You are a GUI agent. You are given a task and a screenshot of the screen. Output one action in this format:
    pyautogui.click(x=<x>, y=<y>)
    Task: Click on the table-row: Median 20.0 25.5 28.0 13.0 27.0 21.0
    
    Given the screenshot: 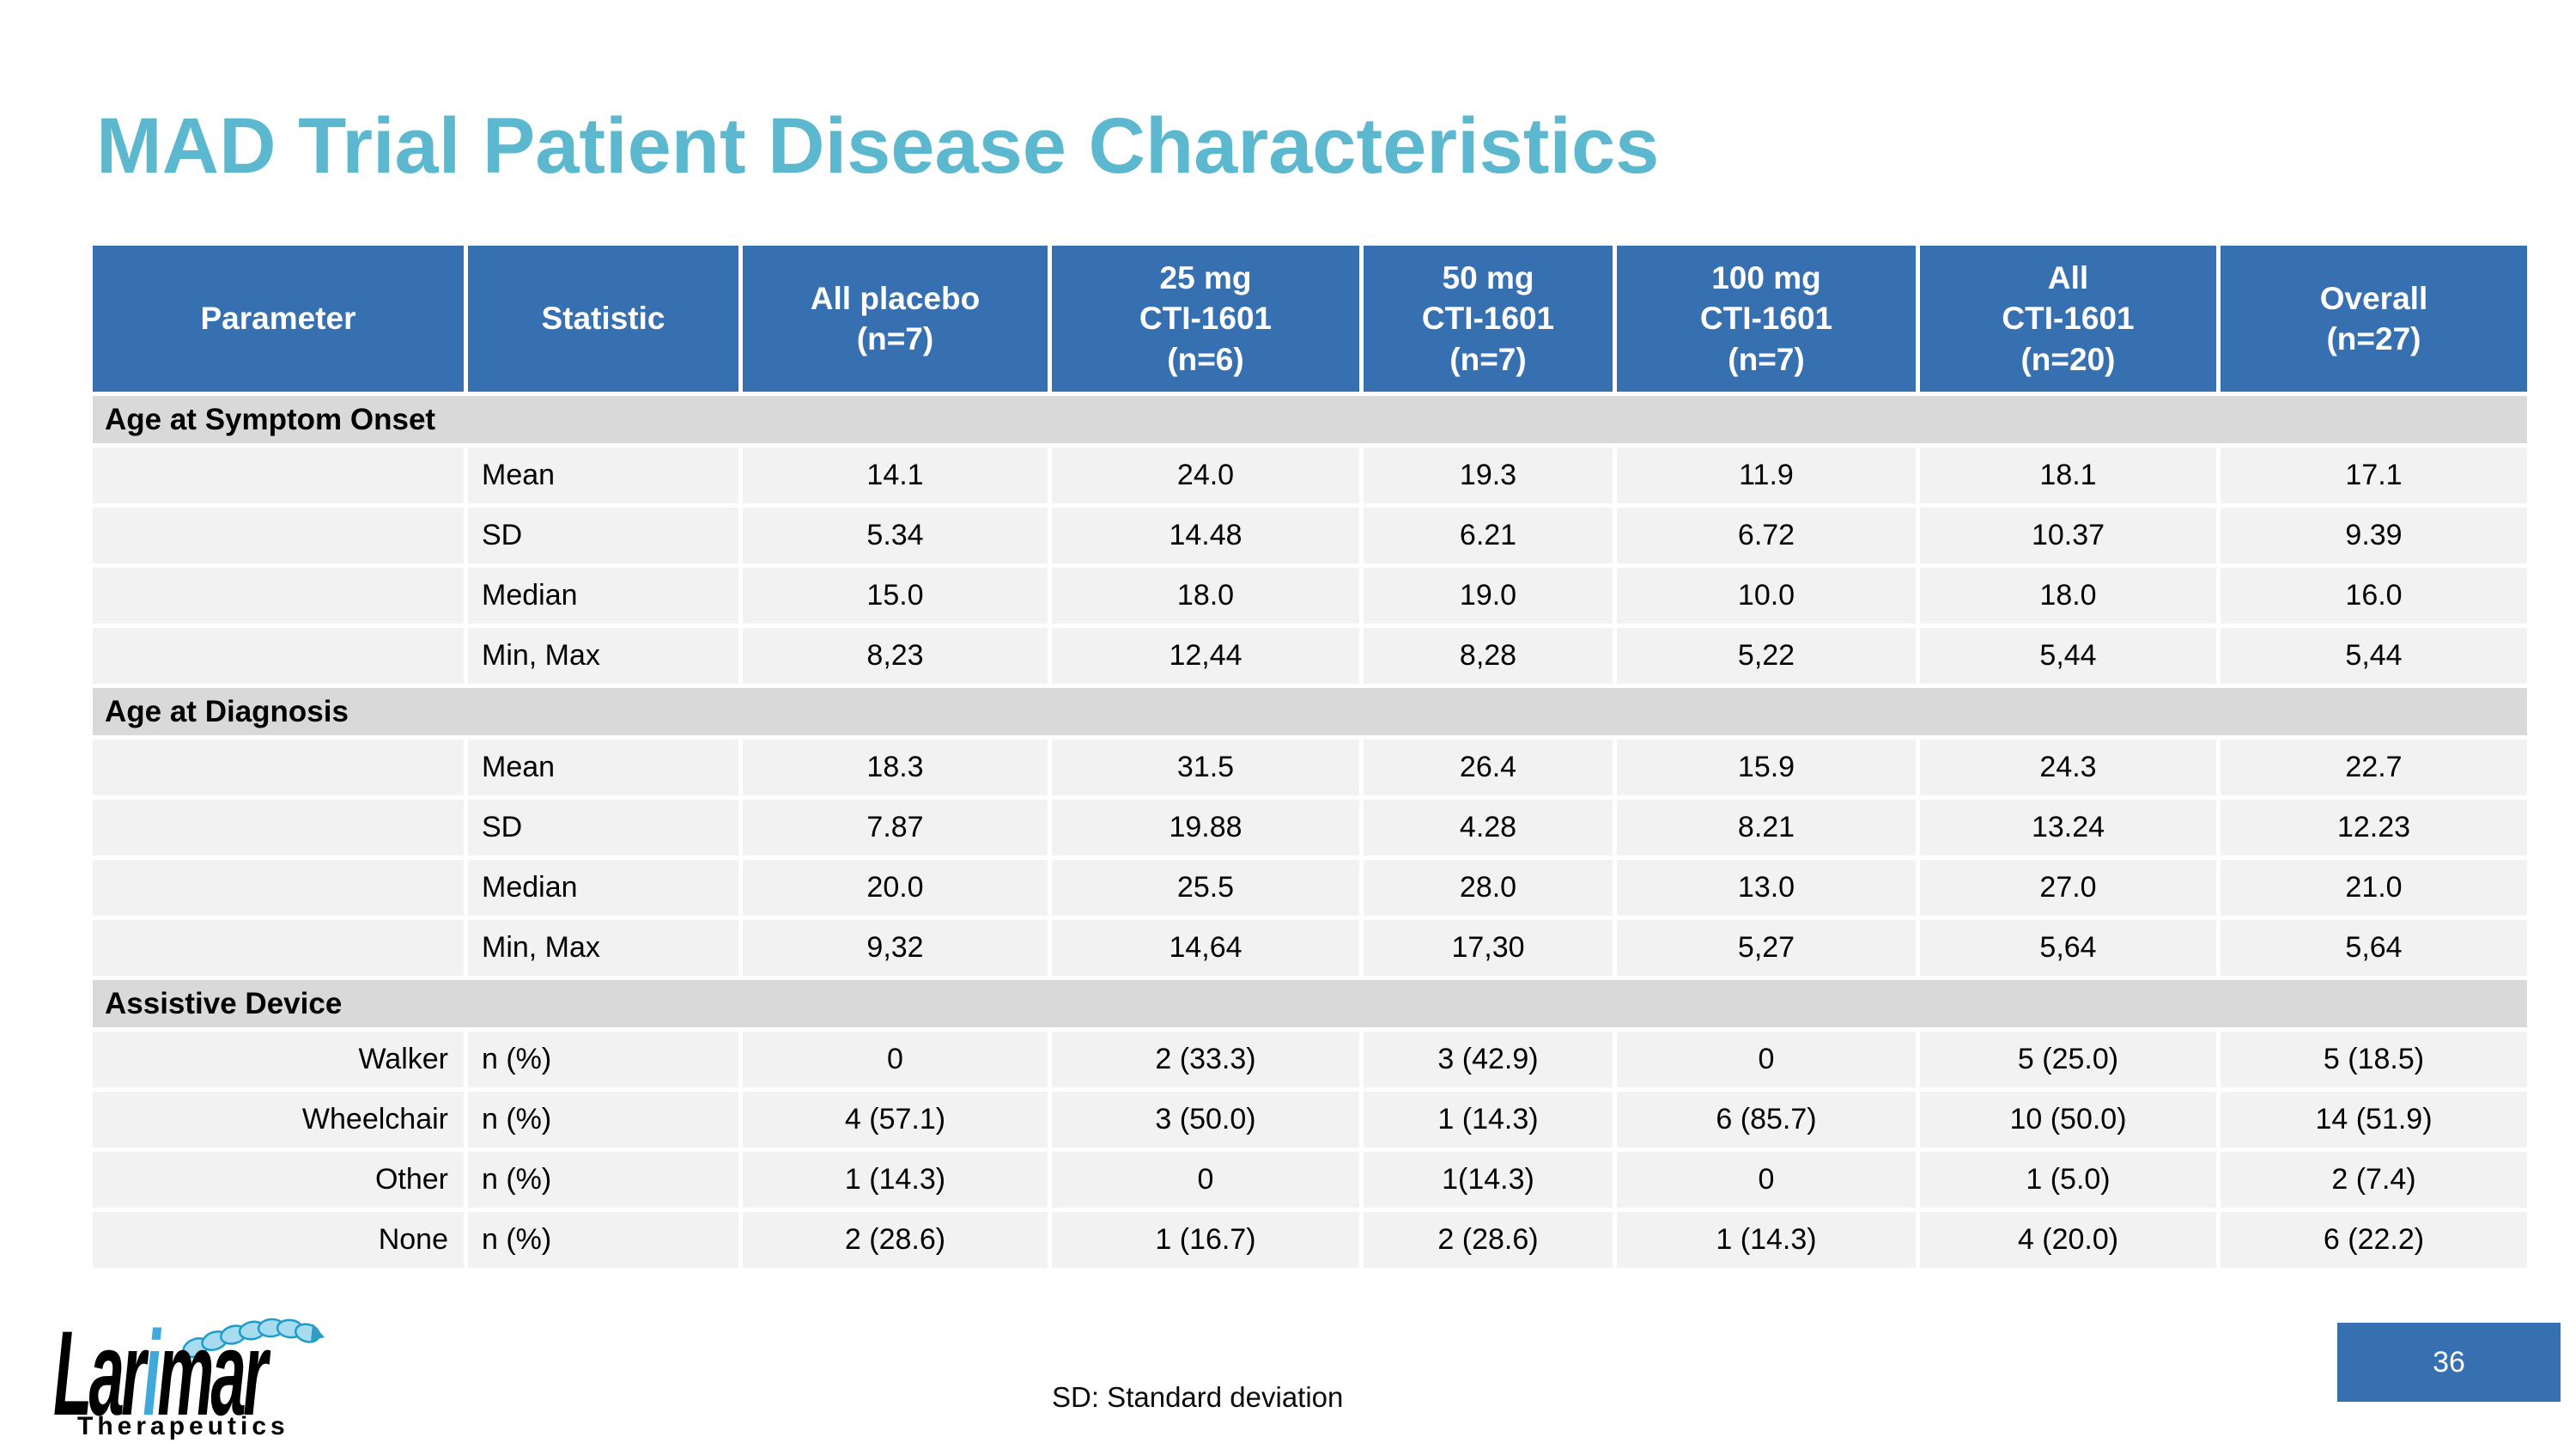 What is the action you would take?
    pyautogui.click(x=1310, y=888)
    